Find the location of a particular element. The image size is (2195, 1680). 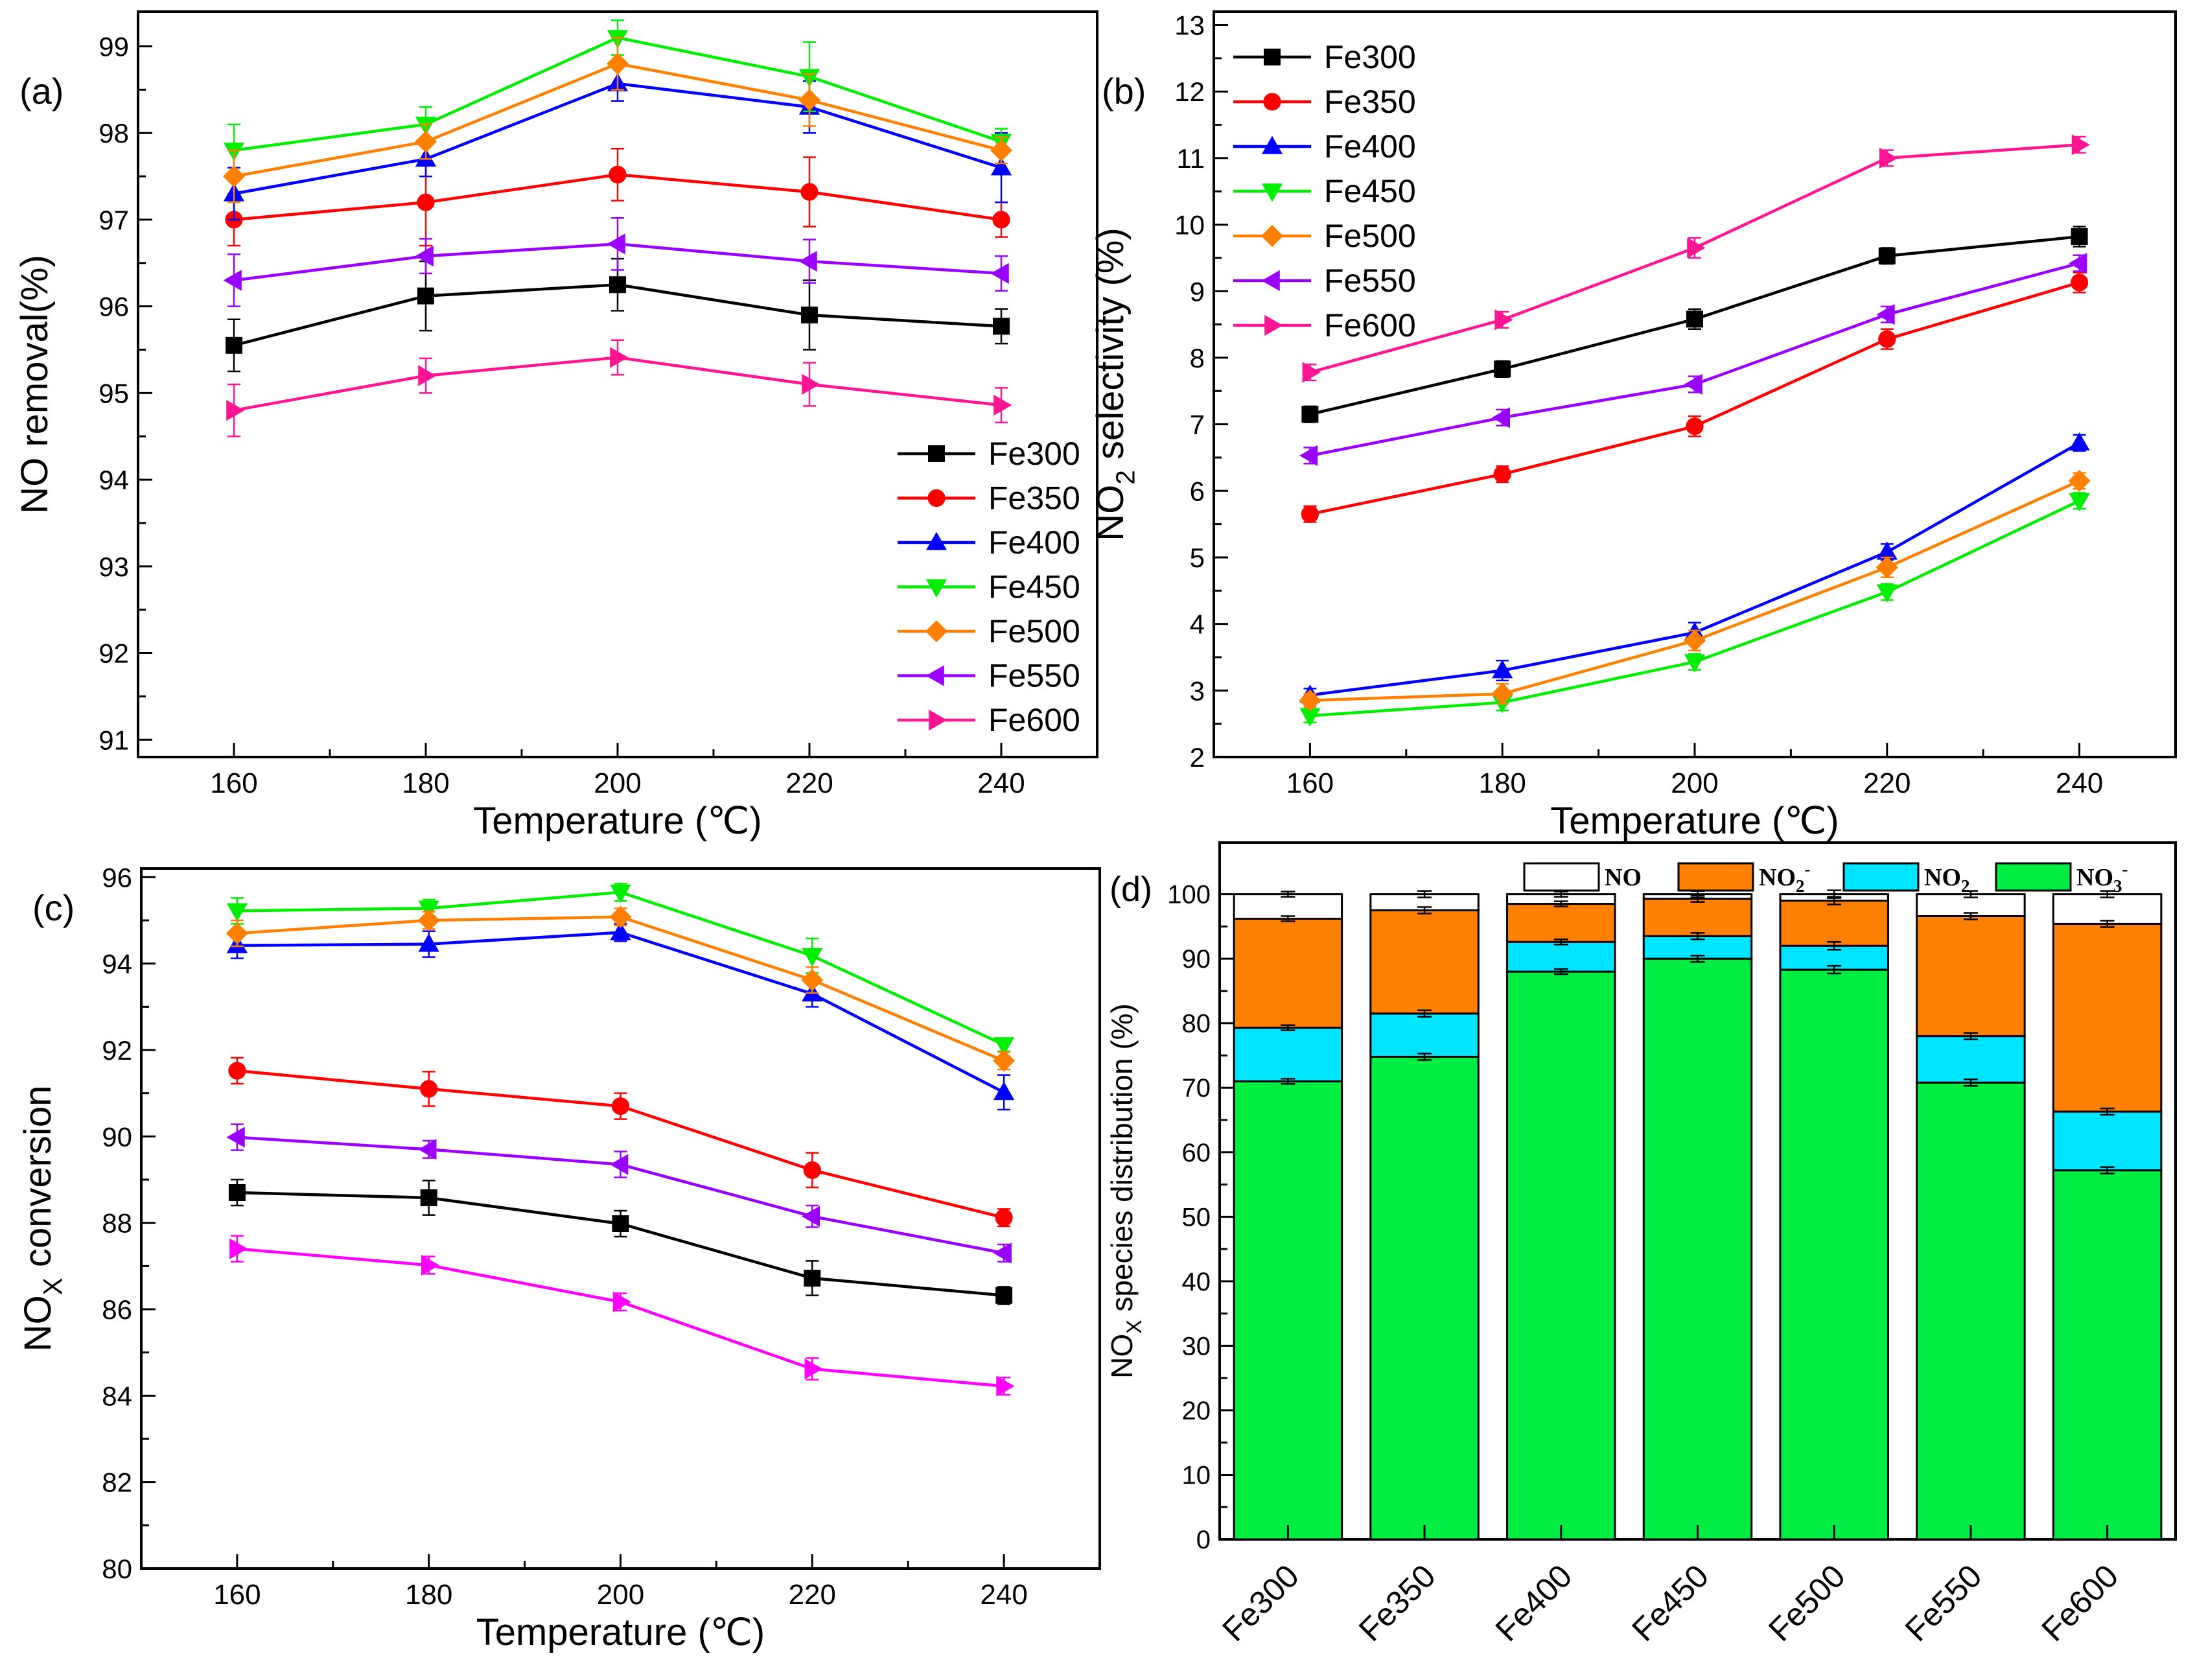

y-tick-label: 2 is located at coordinates (1197, 757).